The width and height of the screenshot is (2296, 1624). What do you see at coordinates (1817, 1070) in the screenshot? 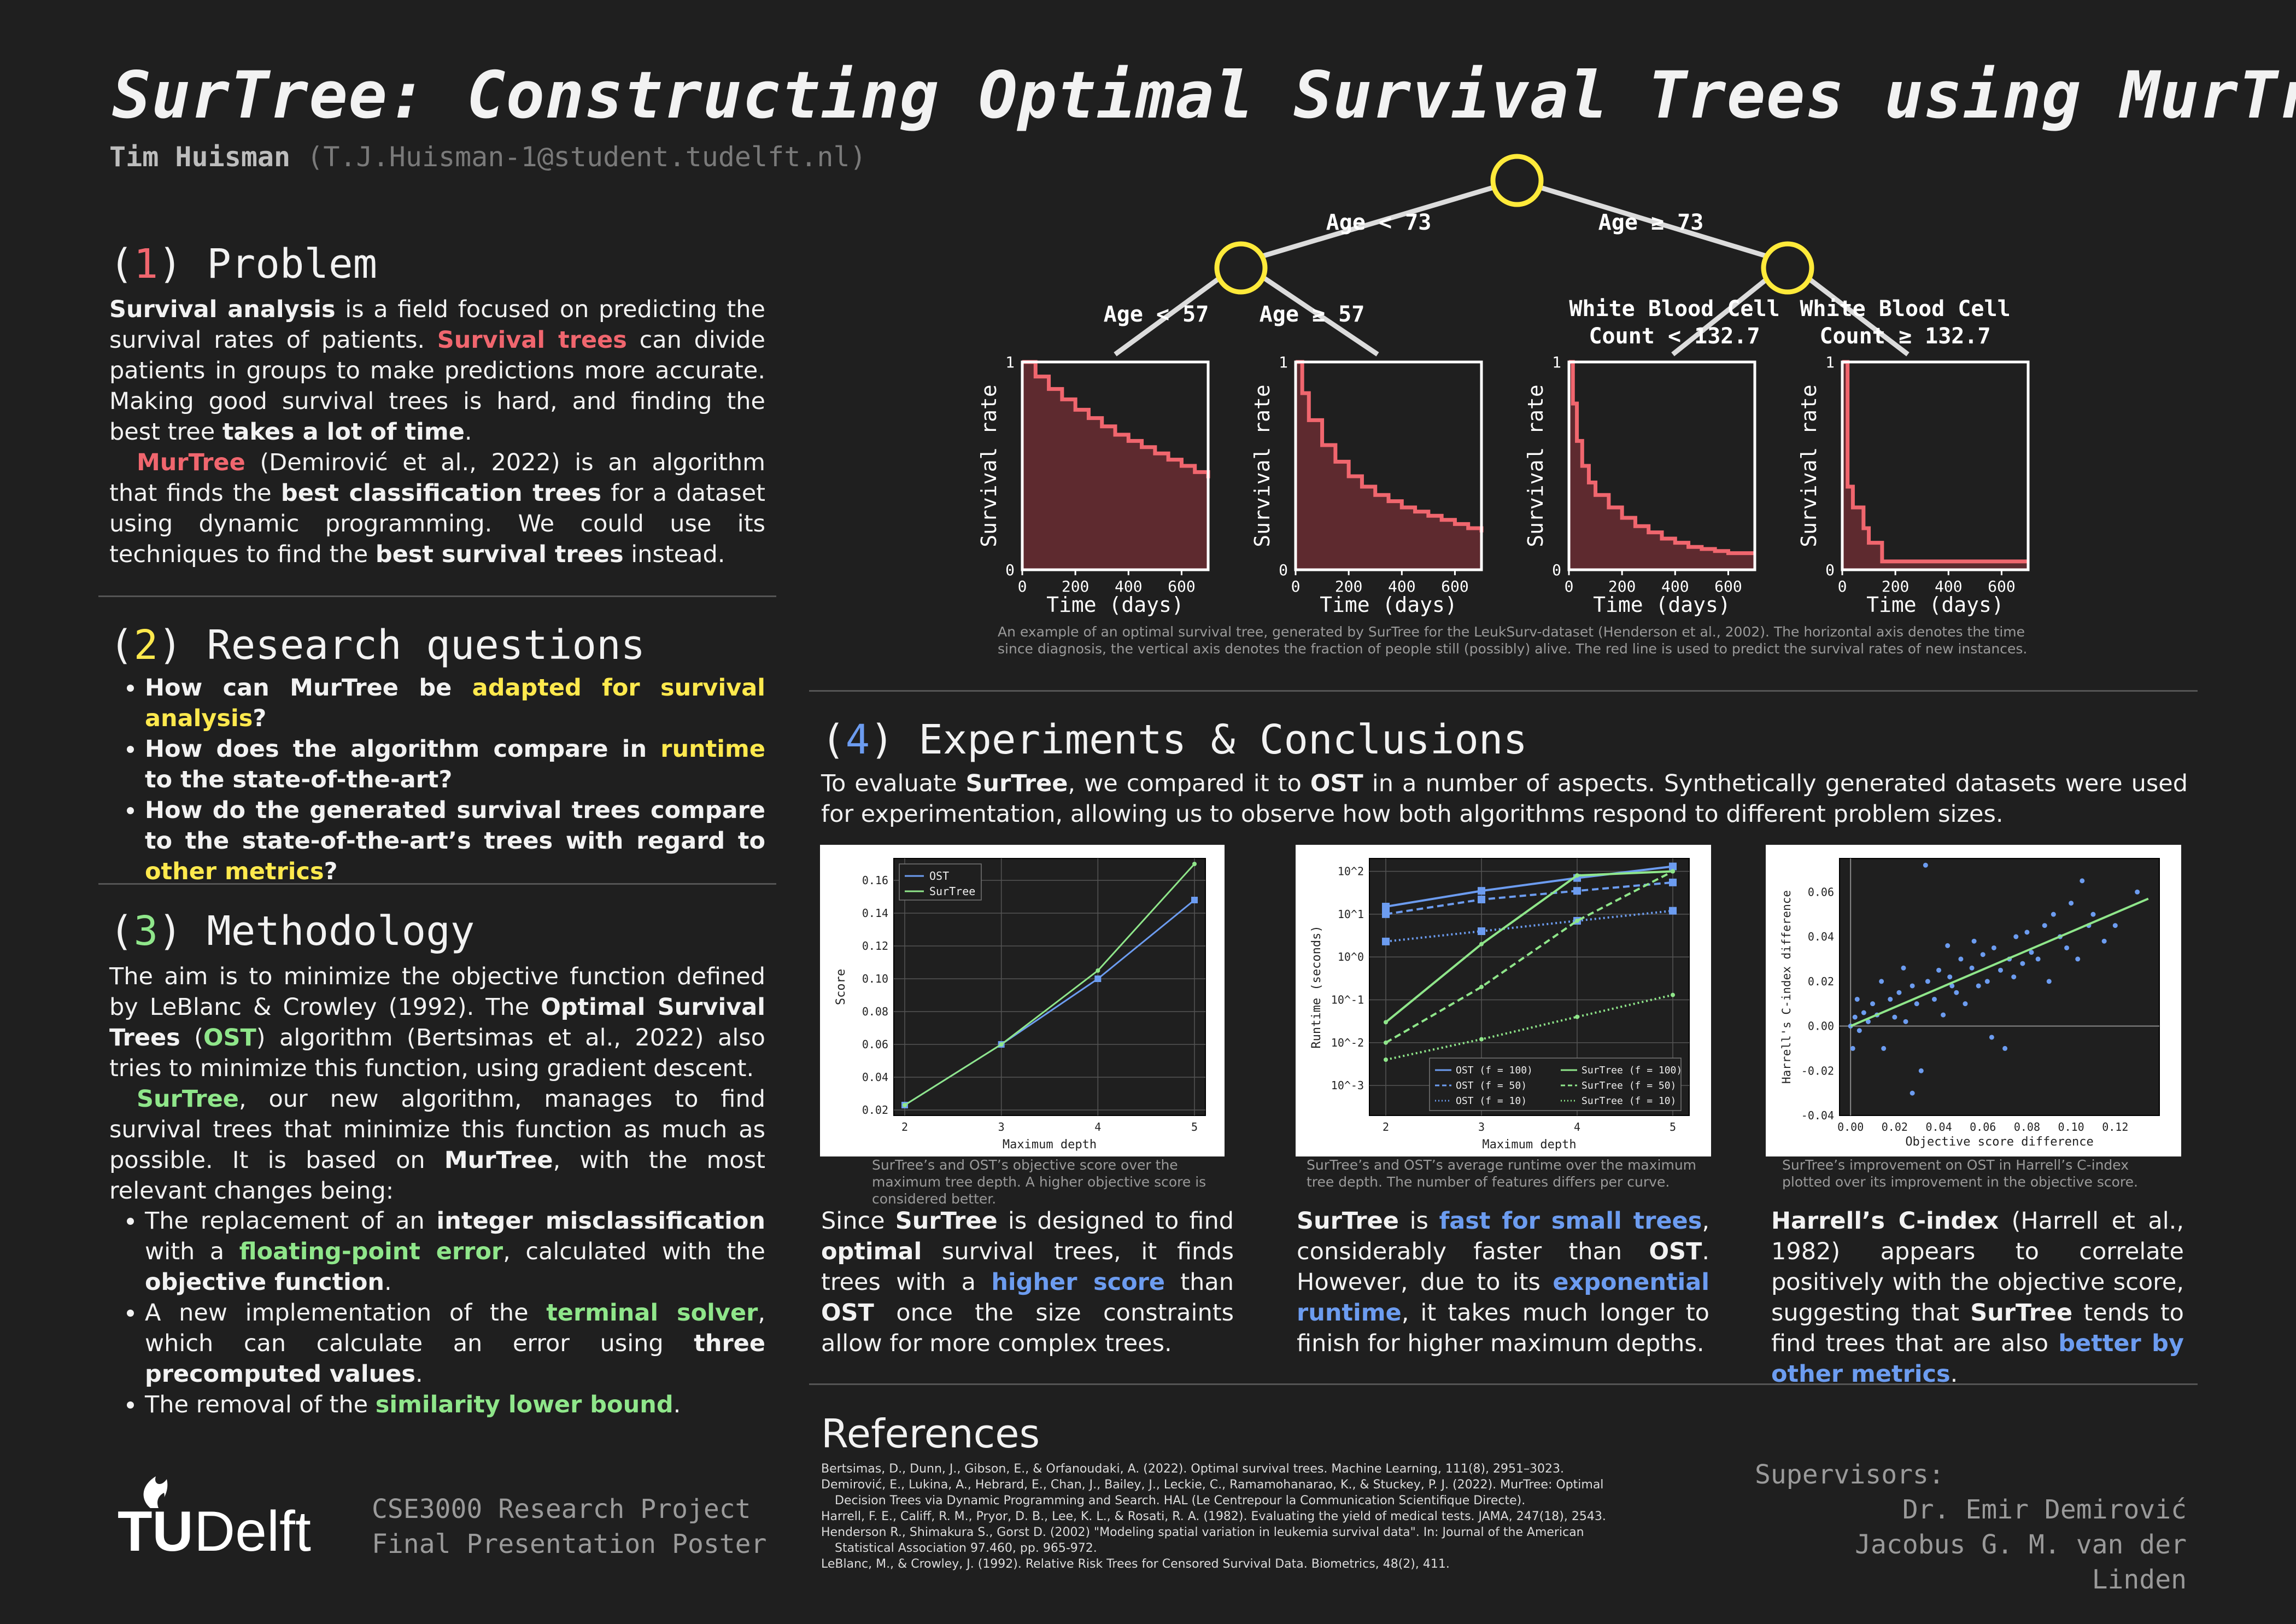
I see `y-tick-label: -0.02` at bounding box center [1817, 1070].